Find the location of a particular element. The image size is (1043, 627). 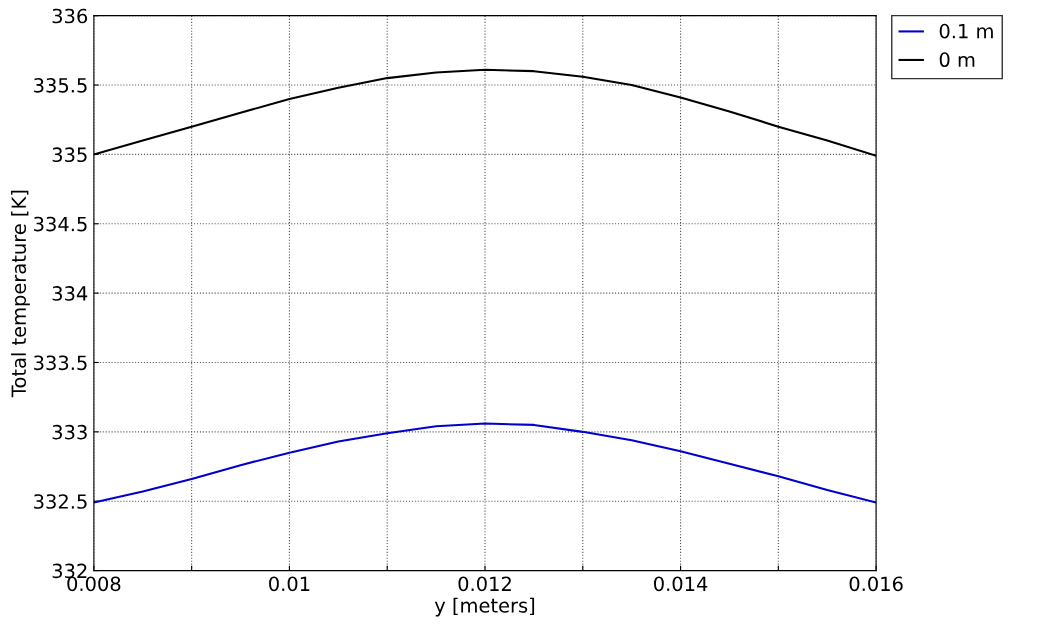

x-axis-title: y [meters] is located at coordinates (484, 607).